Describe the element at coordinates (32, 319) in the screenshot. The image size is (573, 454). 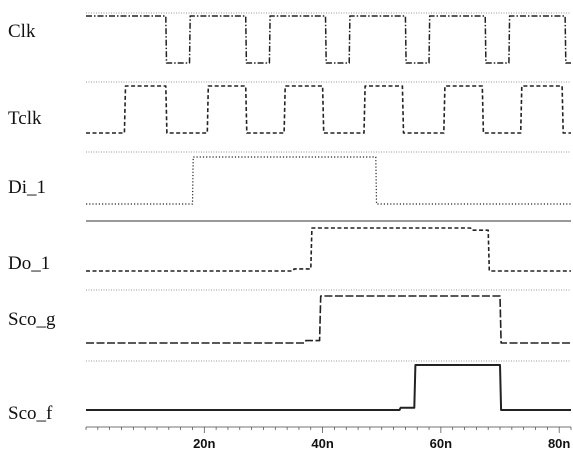
I see `signal-label-sco-g: Sco_g` at that location.